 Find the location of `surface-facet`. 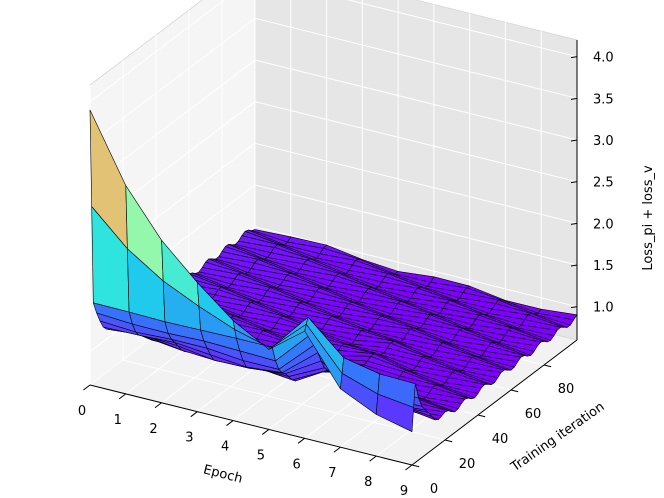

surface-facet is located at coordinates (394, 413).